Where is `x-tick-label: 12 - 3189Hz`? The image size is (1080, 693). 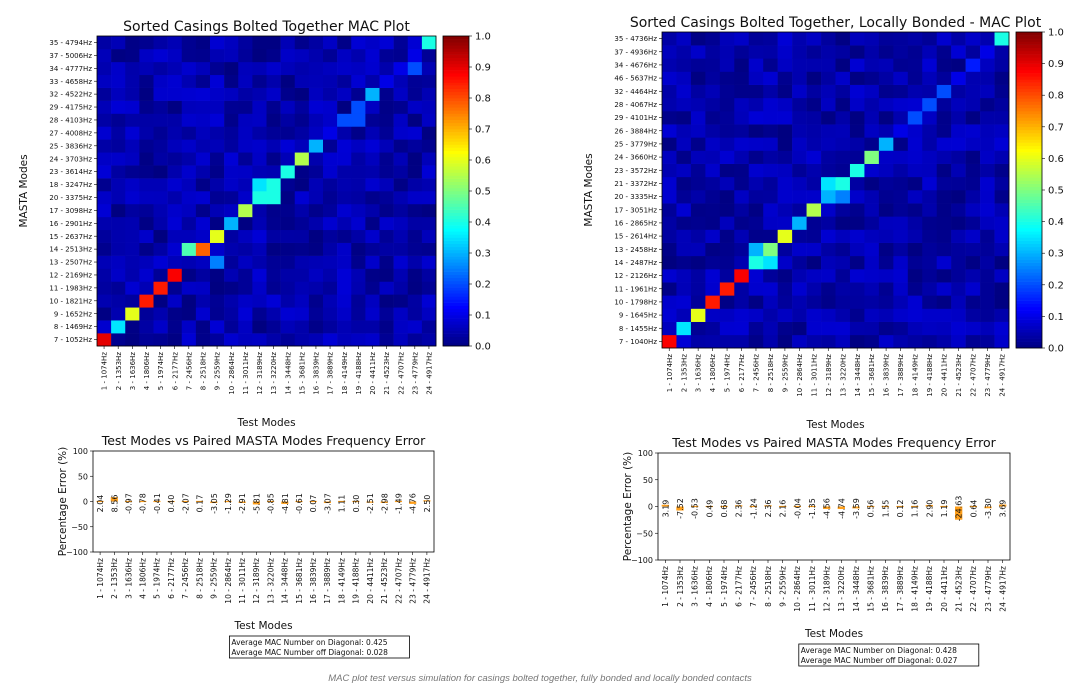 x-tick-label: 12 - 3189Hz is located at coordinates (256, 581).